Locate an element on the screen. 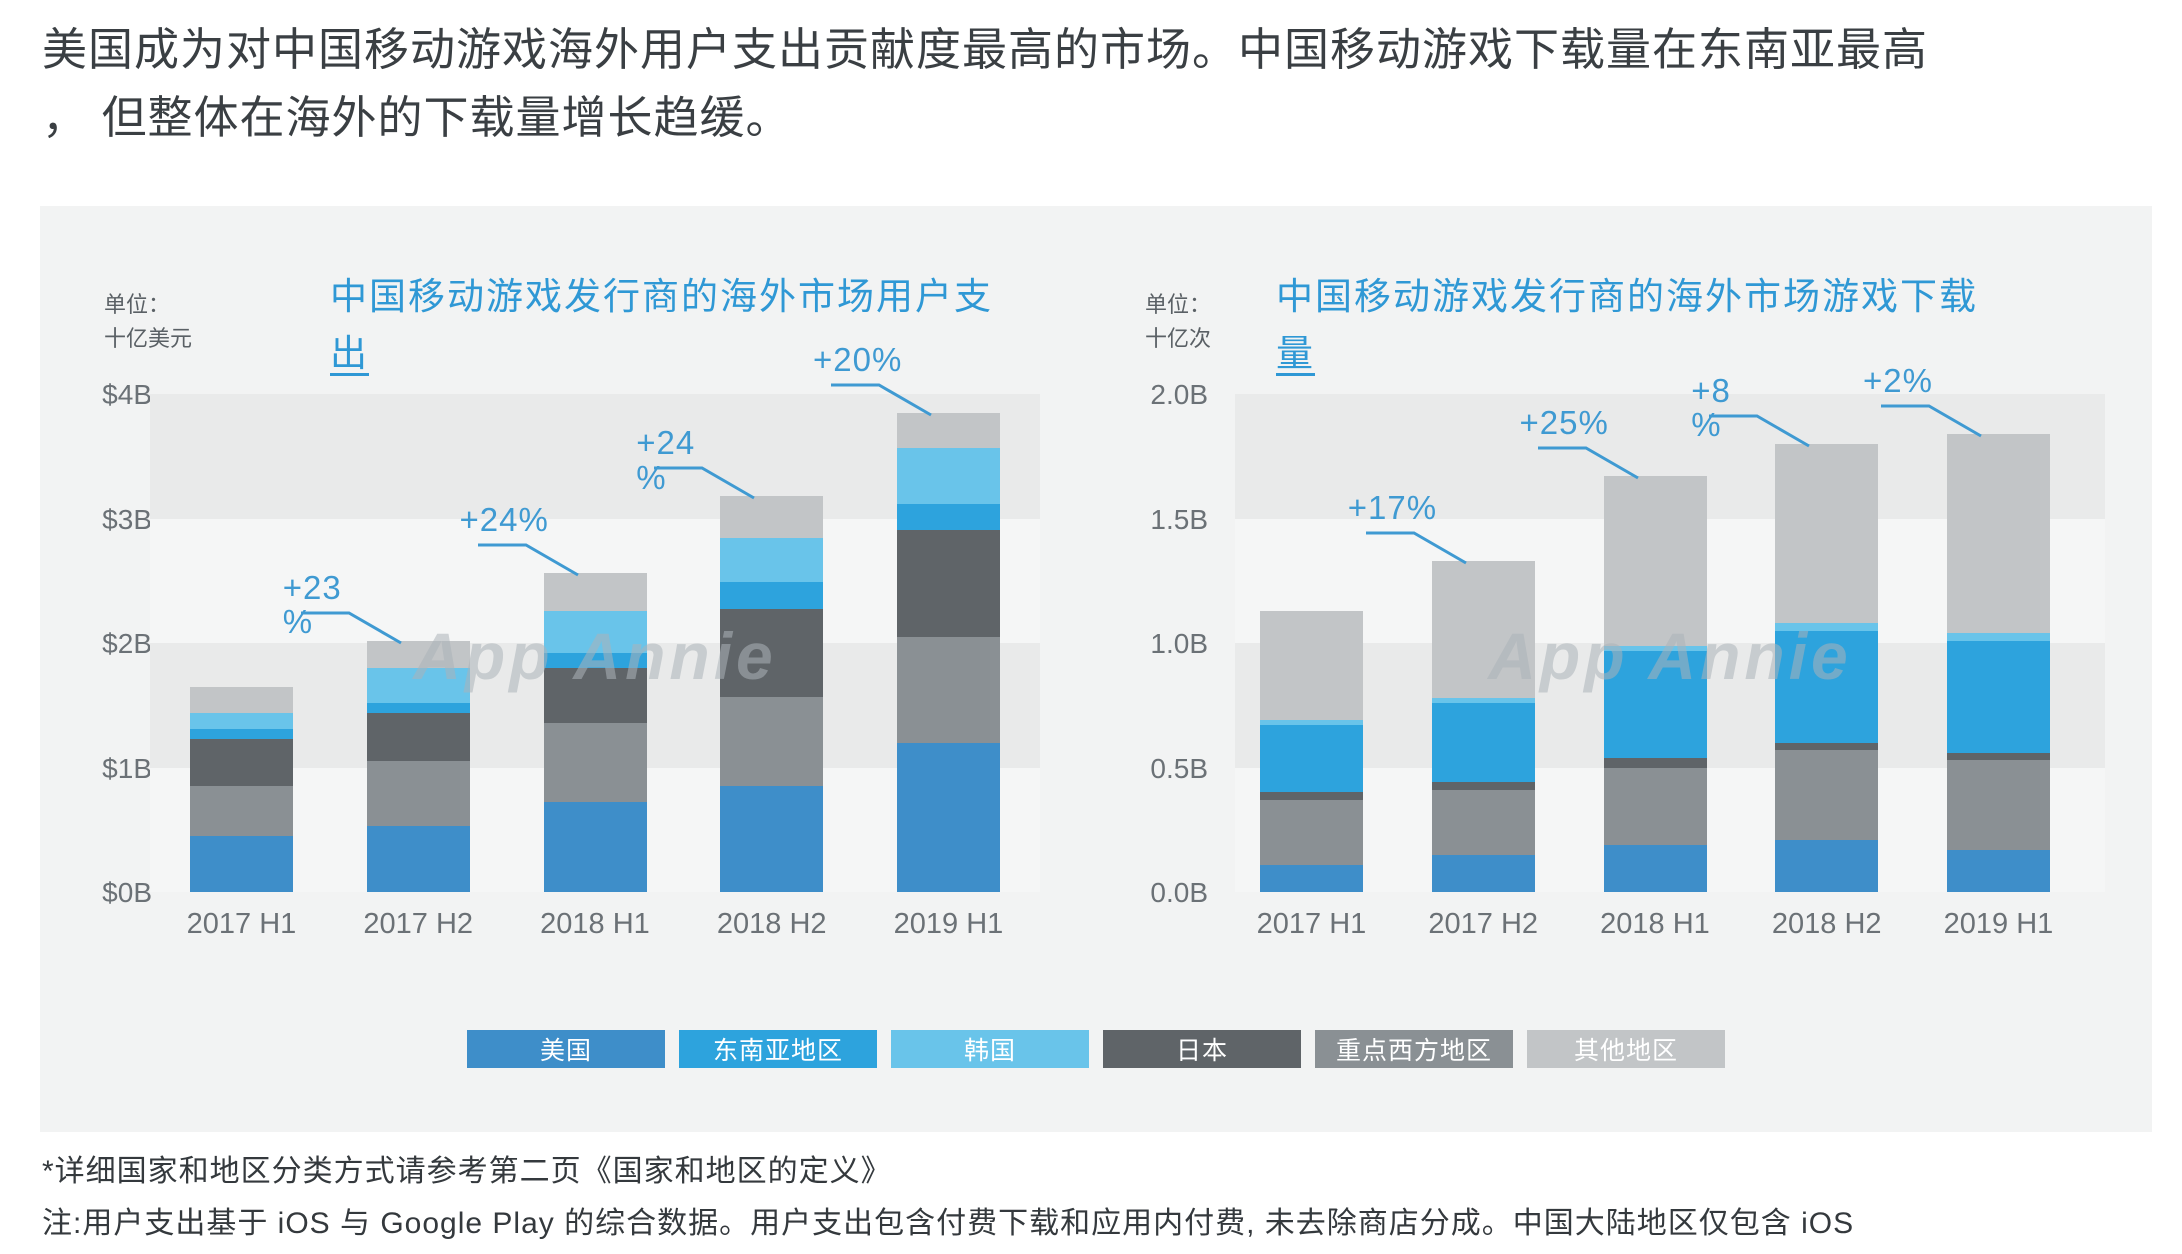 This screenshot has height=1254, width=2182. downloads-unit-line2: 十亿次 is located at coordinates (1178, 339).